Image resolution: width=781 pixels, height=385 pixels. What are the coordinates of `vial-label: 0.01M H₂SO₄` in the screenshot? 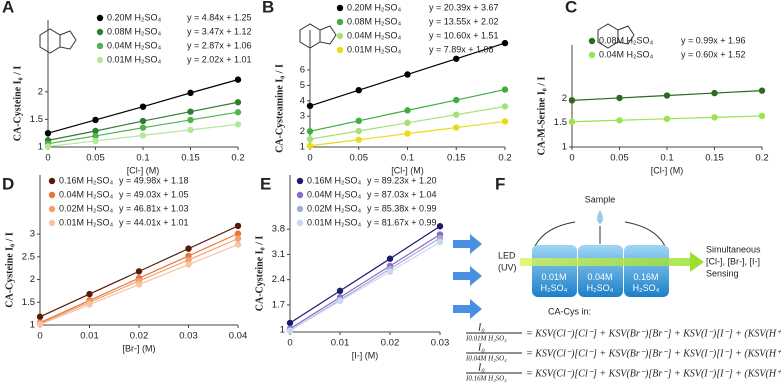 It's located at (554, 282).